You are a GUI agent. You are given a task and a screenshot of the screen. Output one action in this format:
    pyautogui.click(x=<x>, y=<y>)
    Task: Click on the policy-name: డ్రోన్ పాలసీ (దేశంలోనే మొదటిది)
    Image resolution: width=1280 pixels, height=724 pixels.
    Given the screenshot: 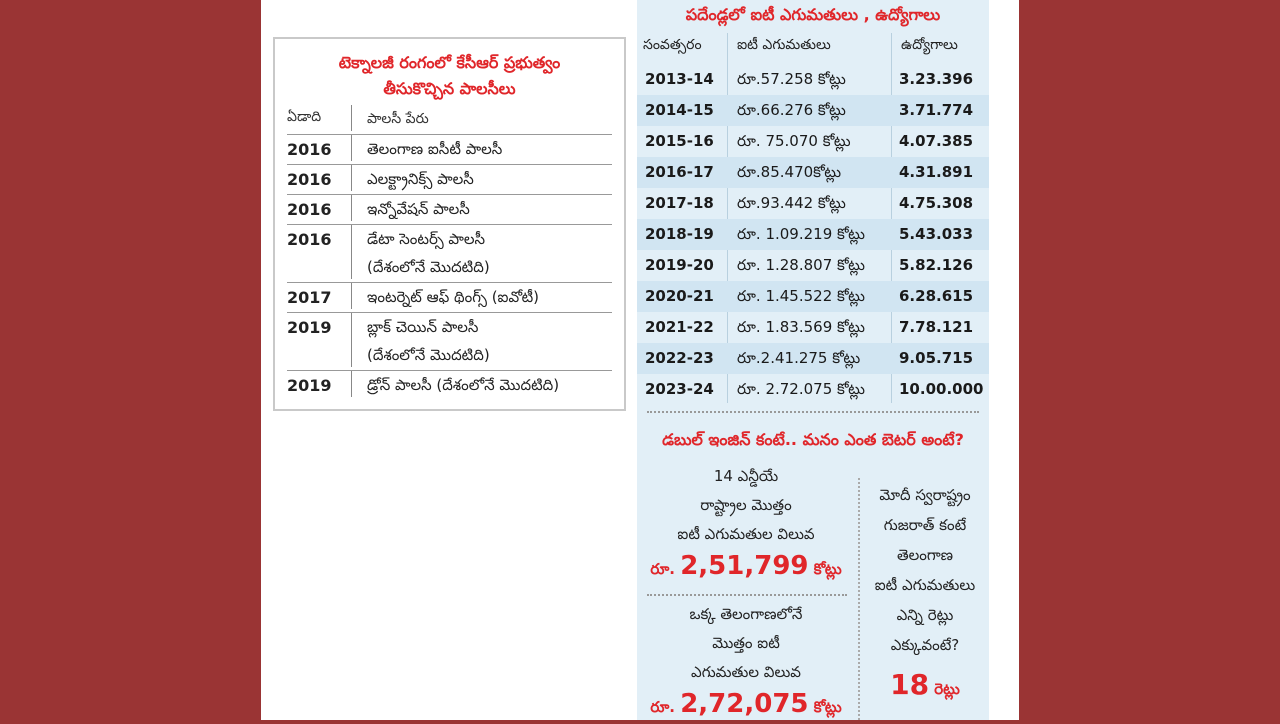 What is the action you would take?
    pyautogui.click(x=463, y=385)
    